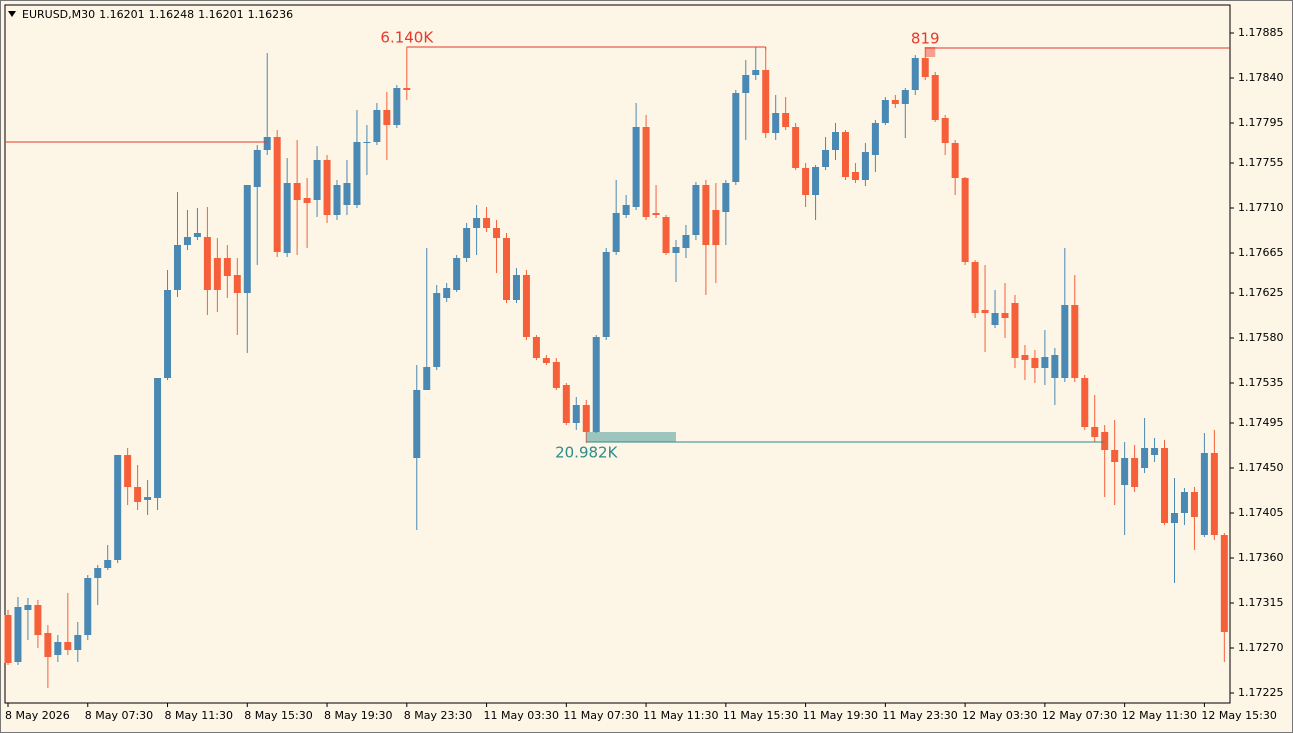  I want to click on y-tick-label: 1.17885, so click(1261, 32).